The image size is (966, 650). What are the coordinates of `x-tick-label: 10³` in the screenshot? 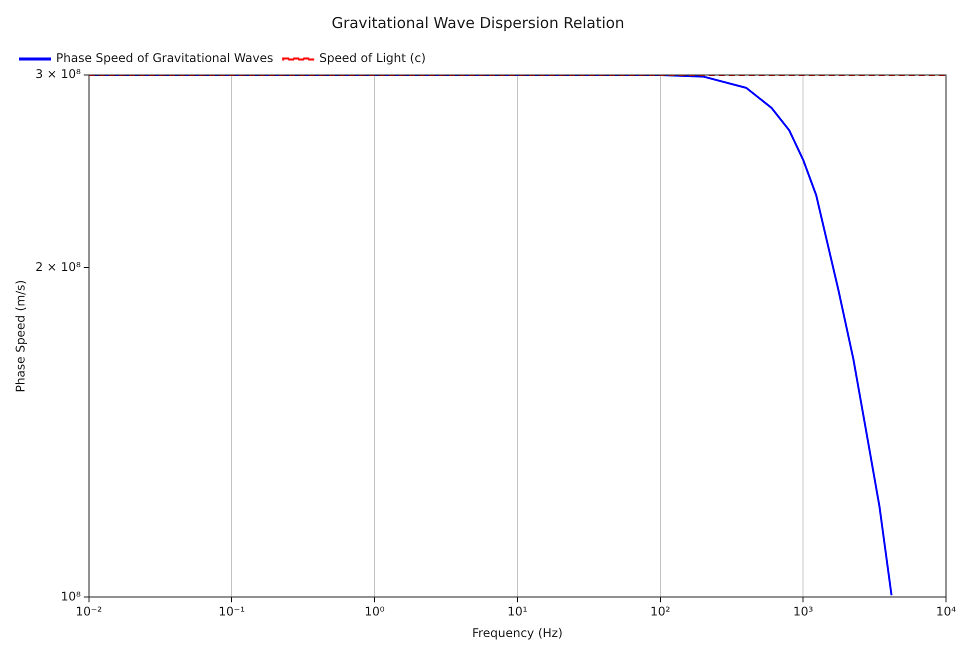 It's located at (803, 611).